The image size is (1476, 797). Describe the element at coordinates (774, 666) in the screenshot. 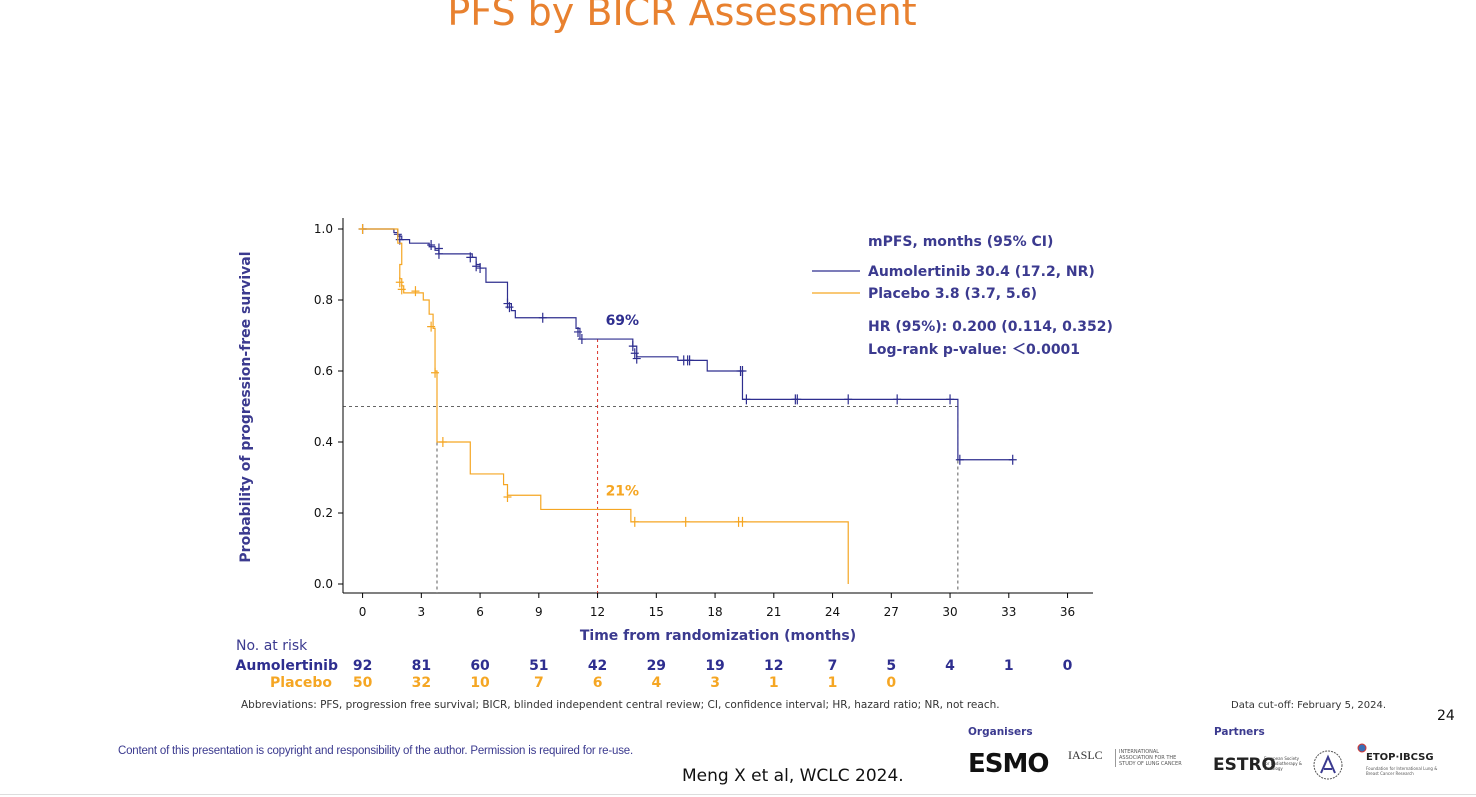

I see `risk-count: 12` at that location.